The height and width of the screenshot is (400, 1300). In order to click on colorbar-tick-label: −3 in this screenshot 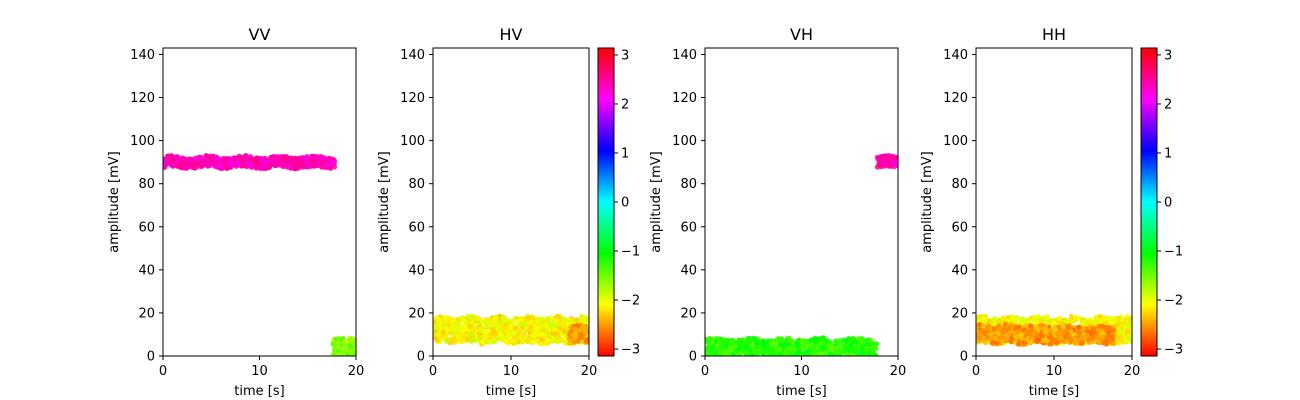, I will do `click(630, 350)`.